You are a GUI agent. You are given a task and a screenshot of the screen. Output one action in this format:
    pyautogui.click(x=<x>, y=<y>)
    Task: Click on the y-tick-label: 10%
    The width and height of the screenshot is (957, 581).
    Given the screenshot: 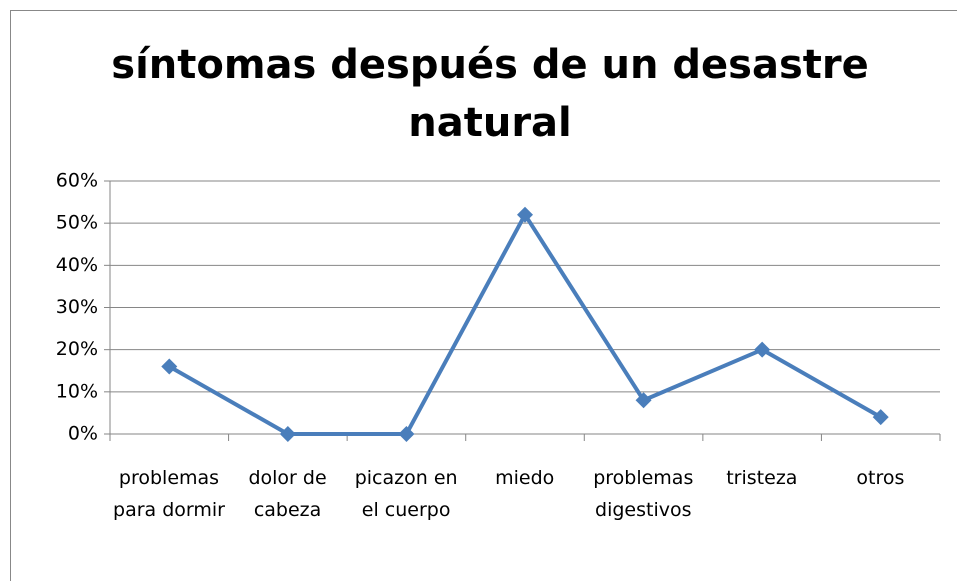 What is the action you would take?
    pyautogui.click(x=77, y=391)
    